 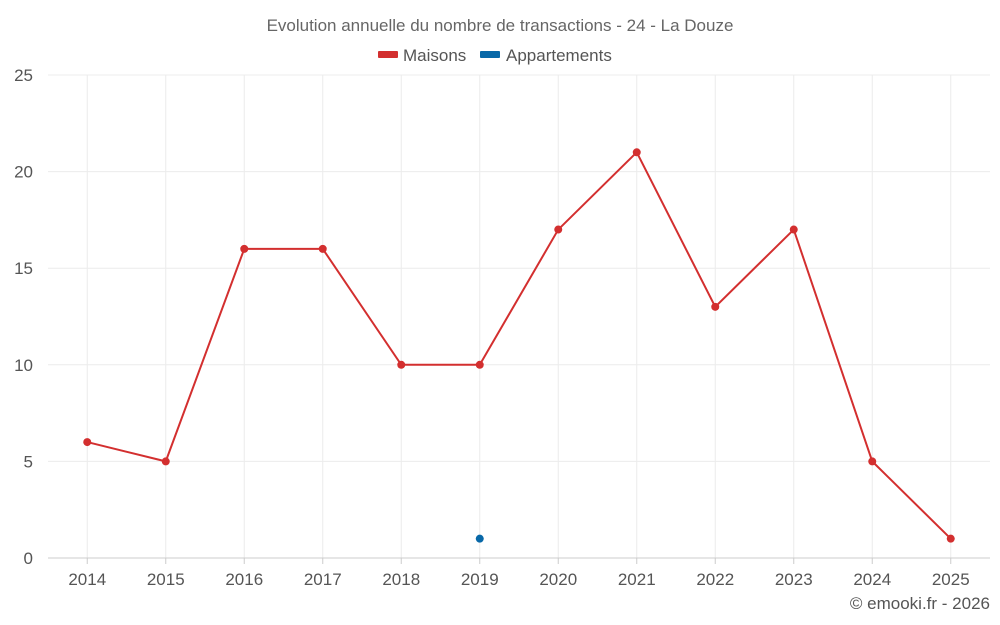 I want to click on x-tick-label: 2022, so click(x=715, y=579).